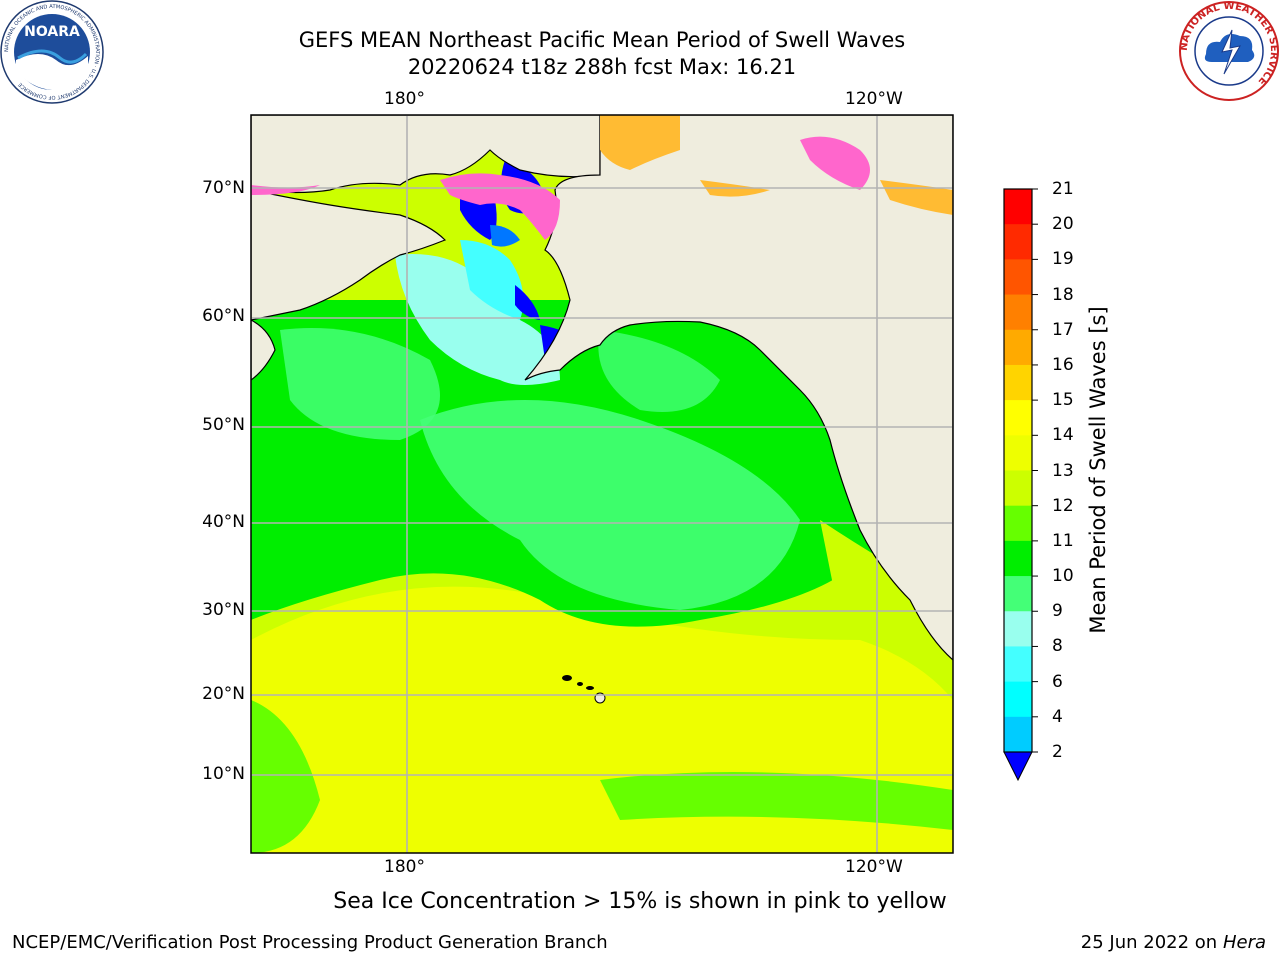 This screenshot has width=1280, height=960. I want to click on lat-label-10n: 10°N, so click(223, 774).